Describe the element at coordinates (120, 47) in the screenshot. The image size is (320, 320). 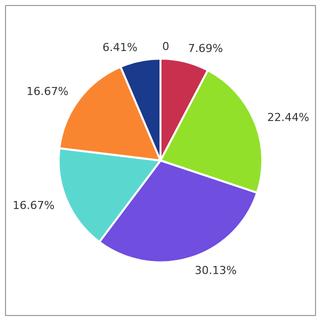
I see `data-label: 6.41%` at that location.